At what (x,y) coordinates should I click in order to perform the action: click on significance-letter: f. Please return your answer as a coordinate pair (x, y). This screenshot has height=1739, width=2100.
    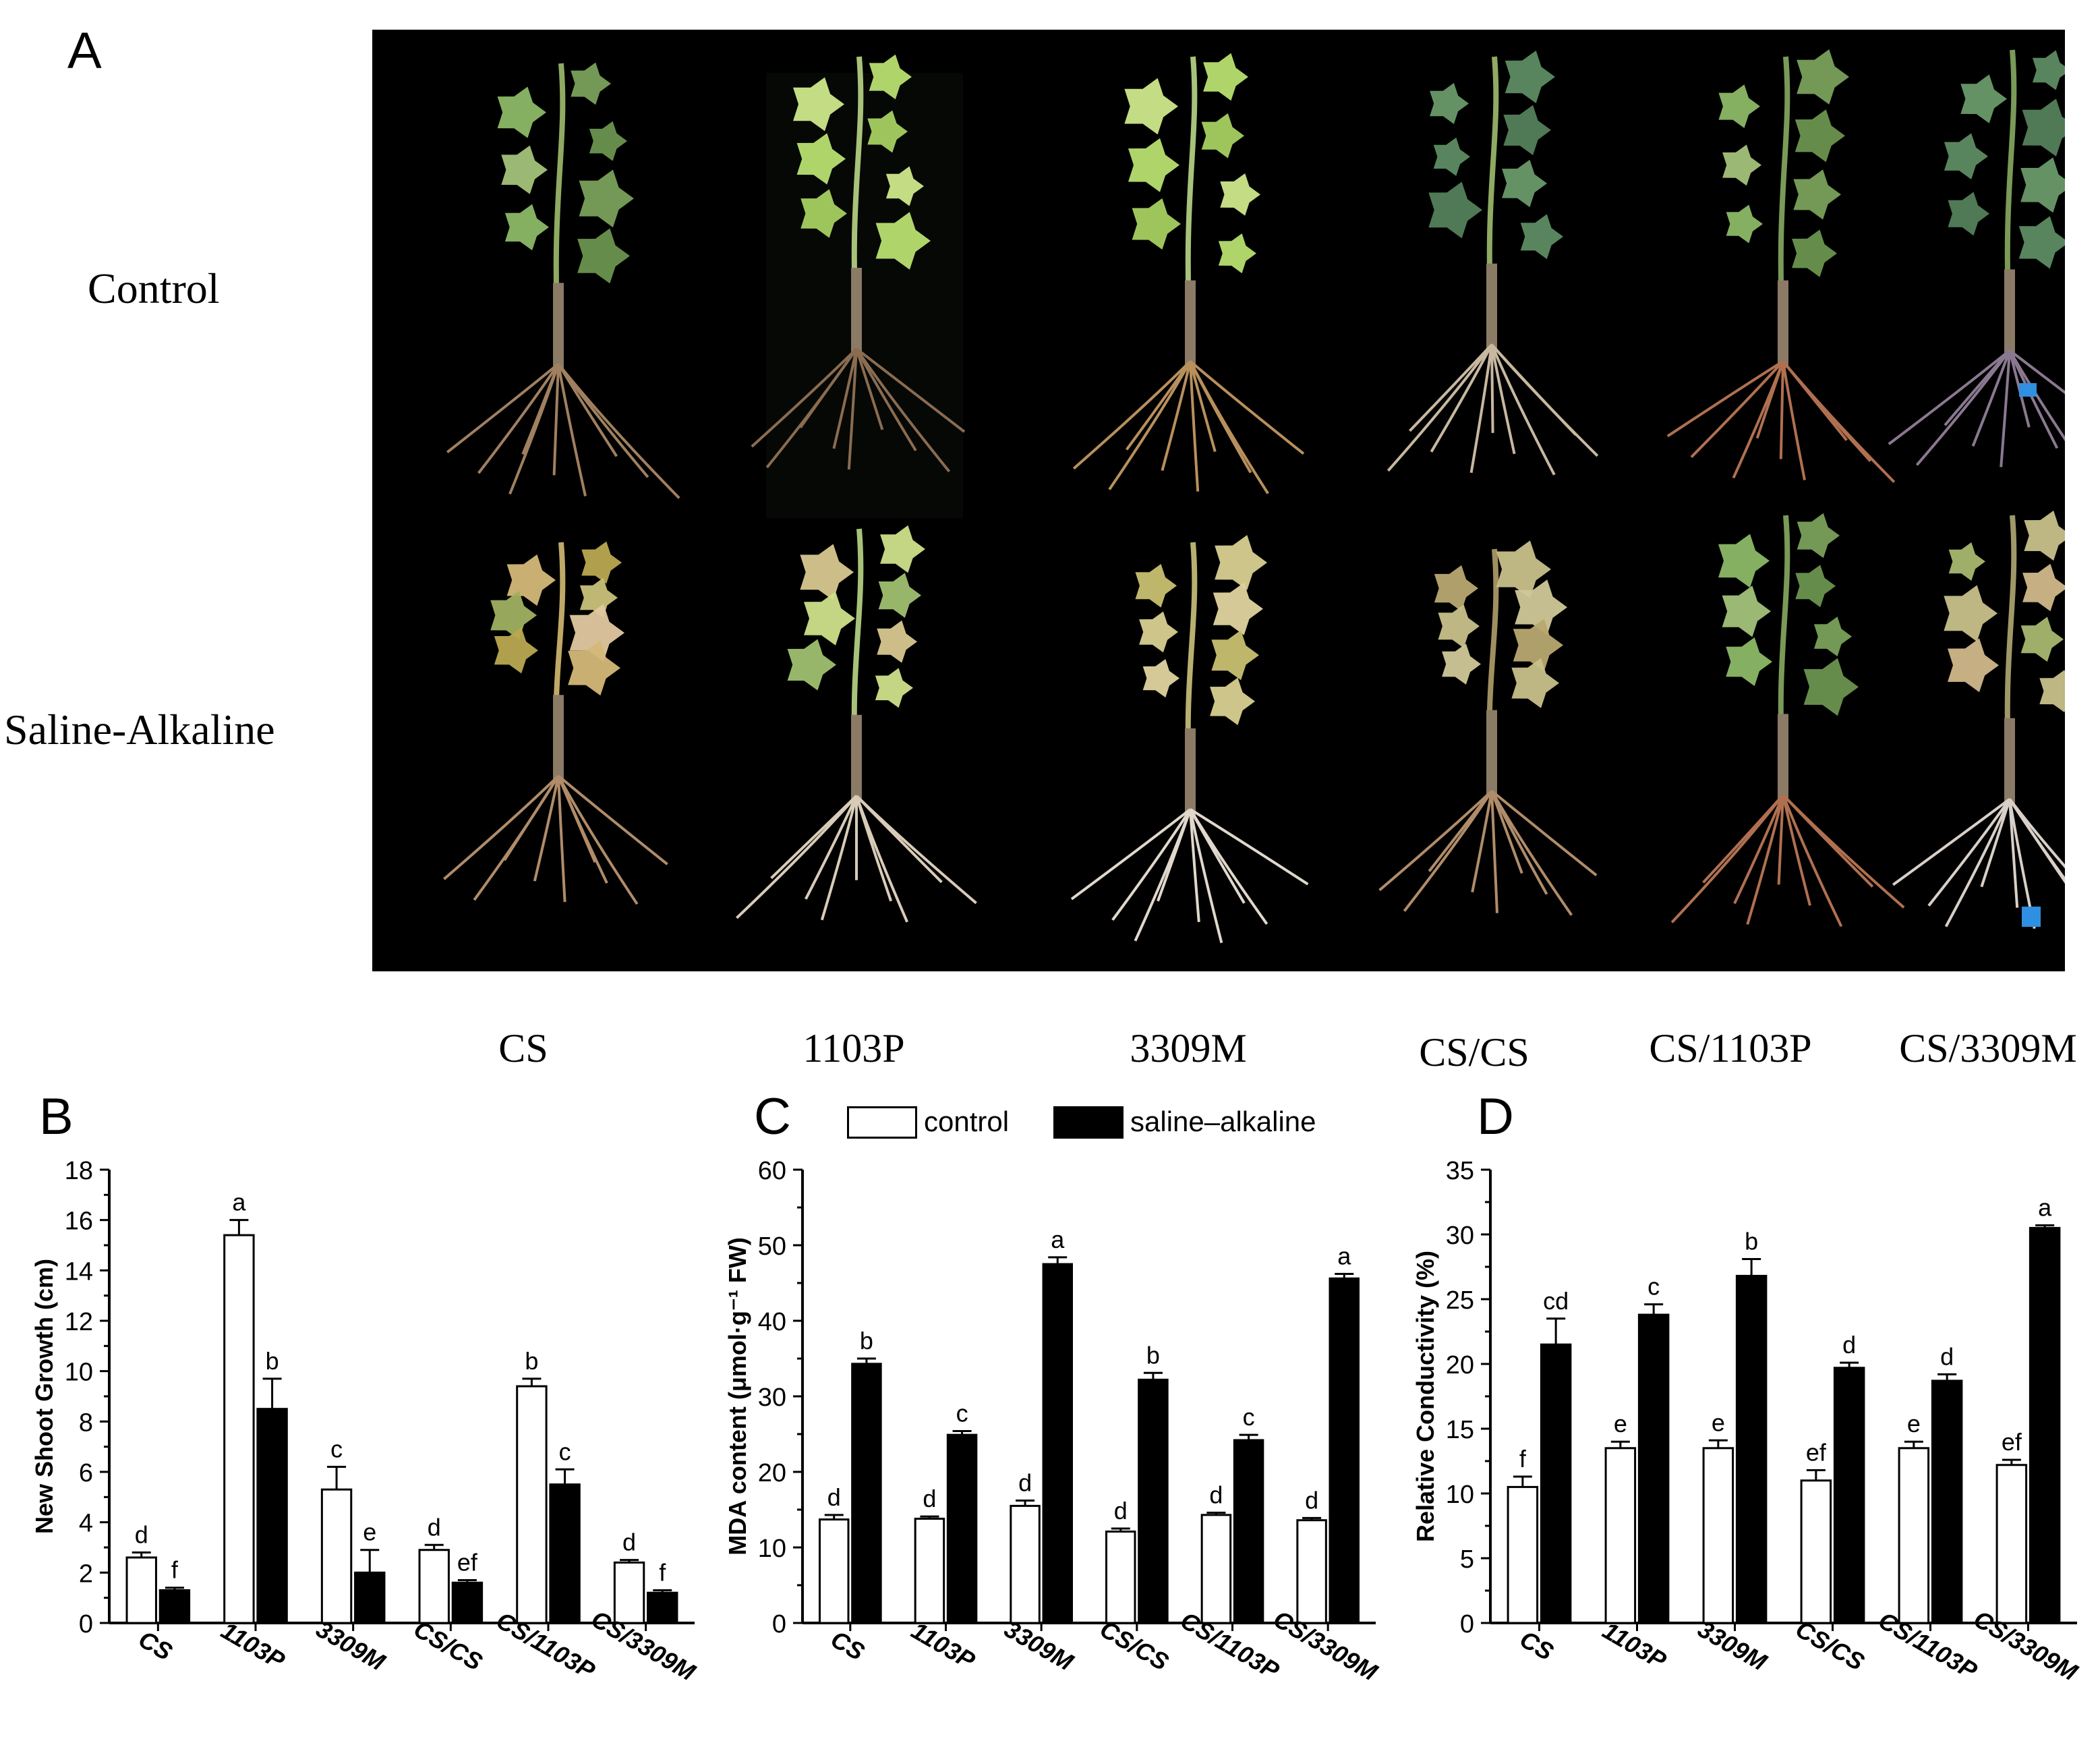
    Looking at the image, I should click on (175, 1570).